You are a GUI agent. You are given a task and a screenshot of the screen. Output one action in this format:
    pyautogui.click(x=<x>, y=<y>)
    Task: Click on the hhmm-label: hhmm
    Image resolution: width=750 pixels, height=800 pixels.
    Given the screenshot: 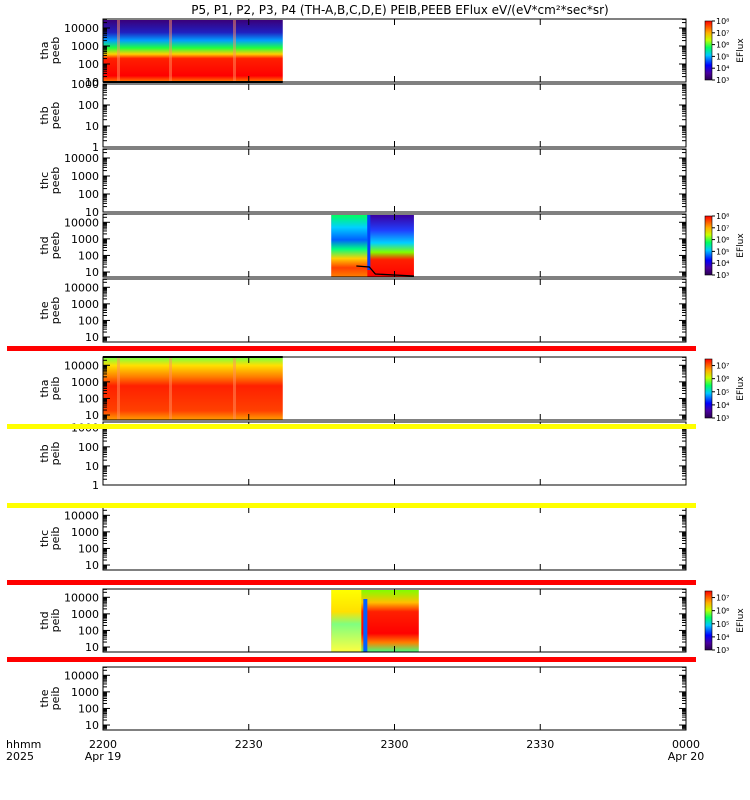 What is the action you would take?
    pyautogui.click(x=23, y=744)
    